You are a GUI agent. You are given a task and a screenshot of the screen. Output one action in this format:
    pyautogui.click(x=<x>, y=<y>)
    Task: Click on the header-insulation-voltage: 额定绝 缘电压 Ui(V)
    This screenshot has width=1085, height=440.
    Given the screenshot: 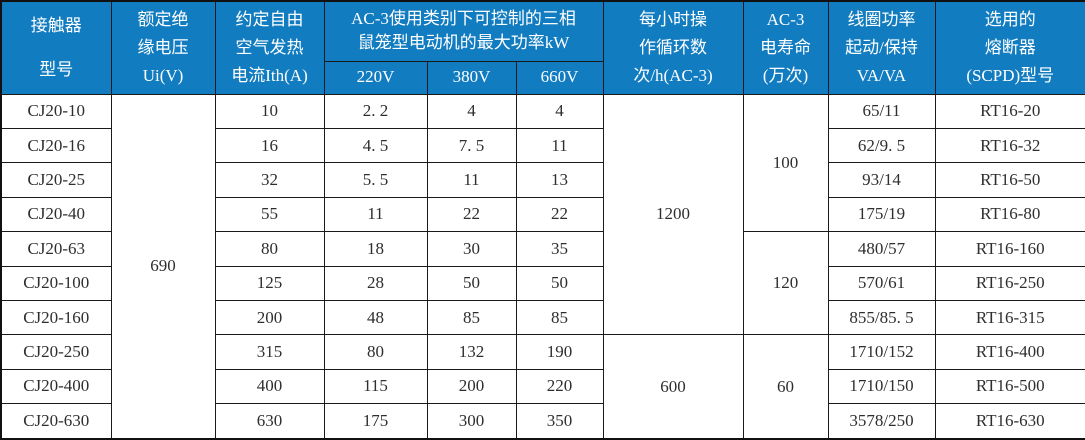 What is the action you would take?
    pyautogui.click(x=163, y=47)
    